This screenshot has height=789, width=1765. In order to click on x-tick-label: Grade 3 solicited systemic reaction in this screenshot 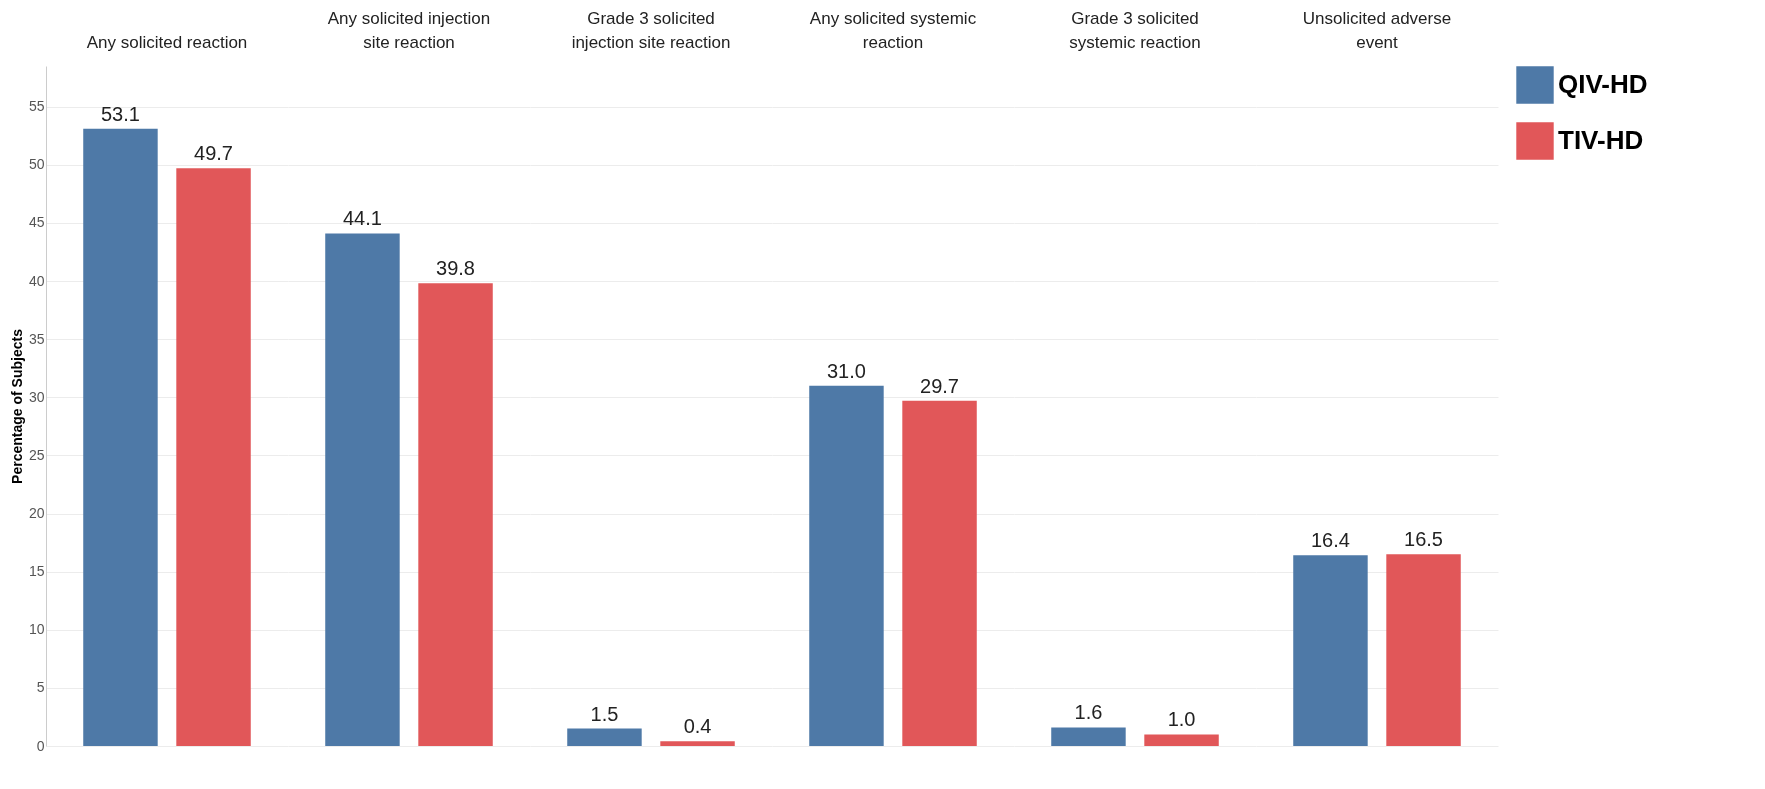, I will do `click(1135, 30)`.